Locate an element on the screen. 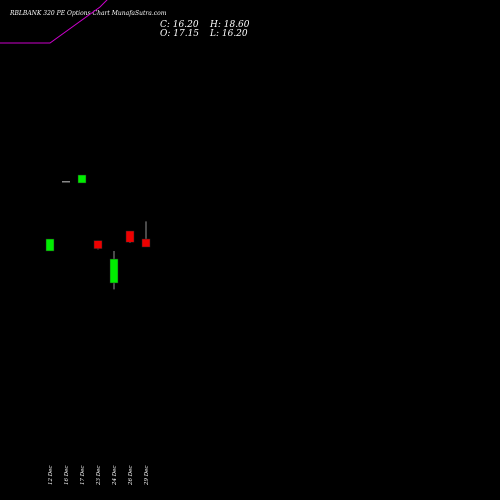  candle-24-dec is located at coordinates (114, 270).